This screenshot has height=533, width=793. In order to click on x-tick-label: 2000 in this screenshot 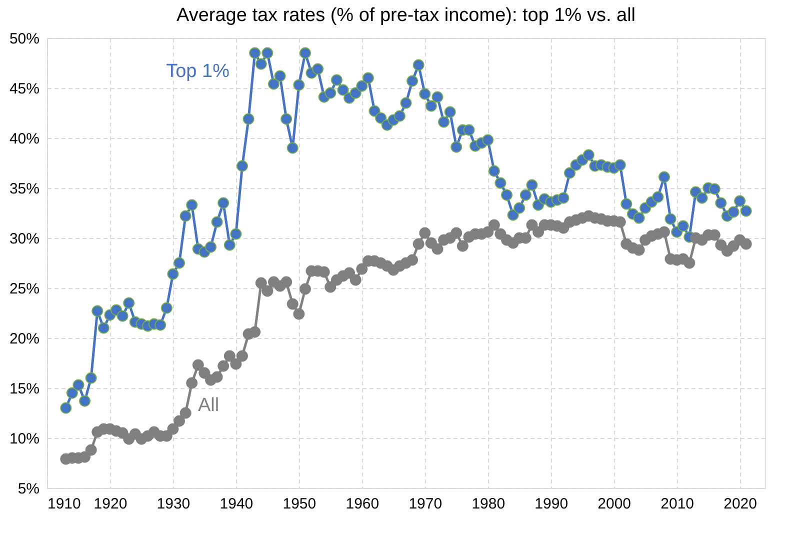, I will do `click(615, 504)`.